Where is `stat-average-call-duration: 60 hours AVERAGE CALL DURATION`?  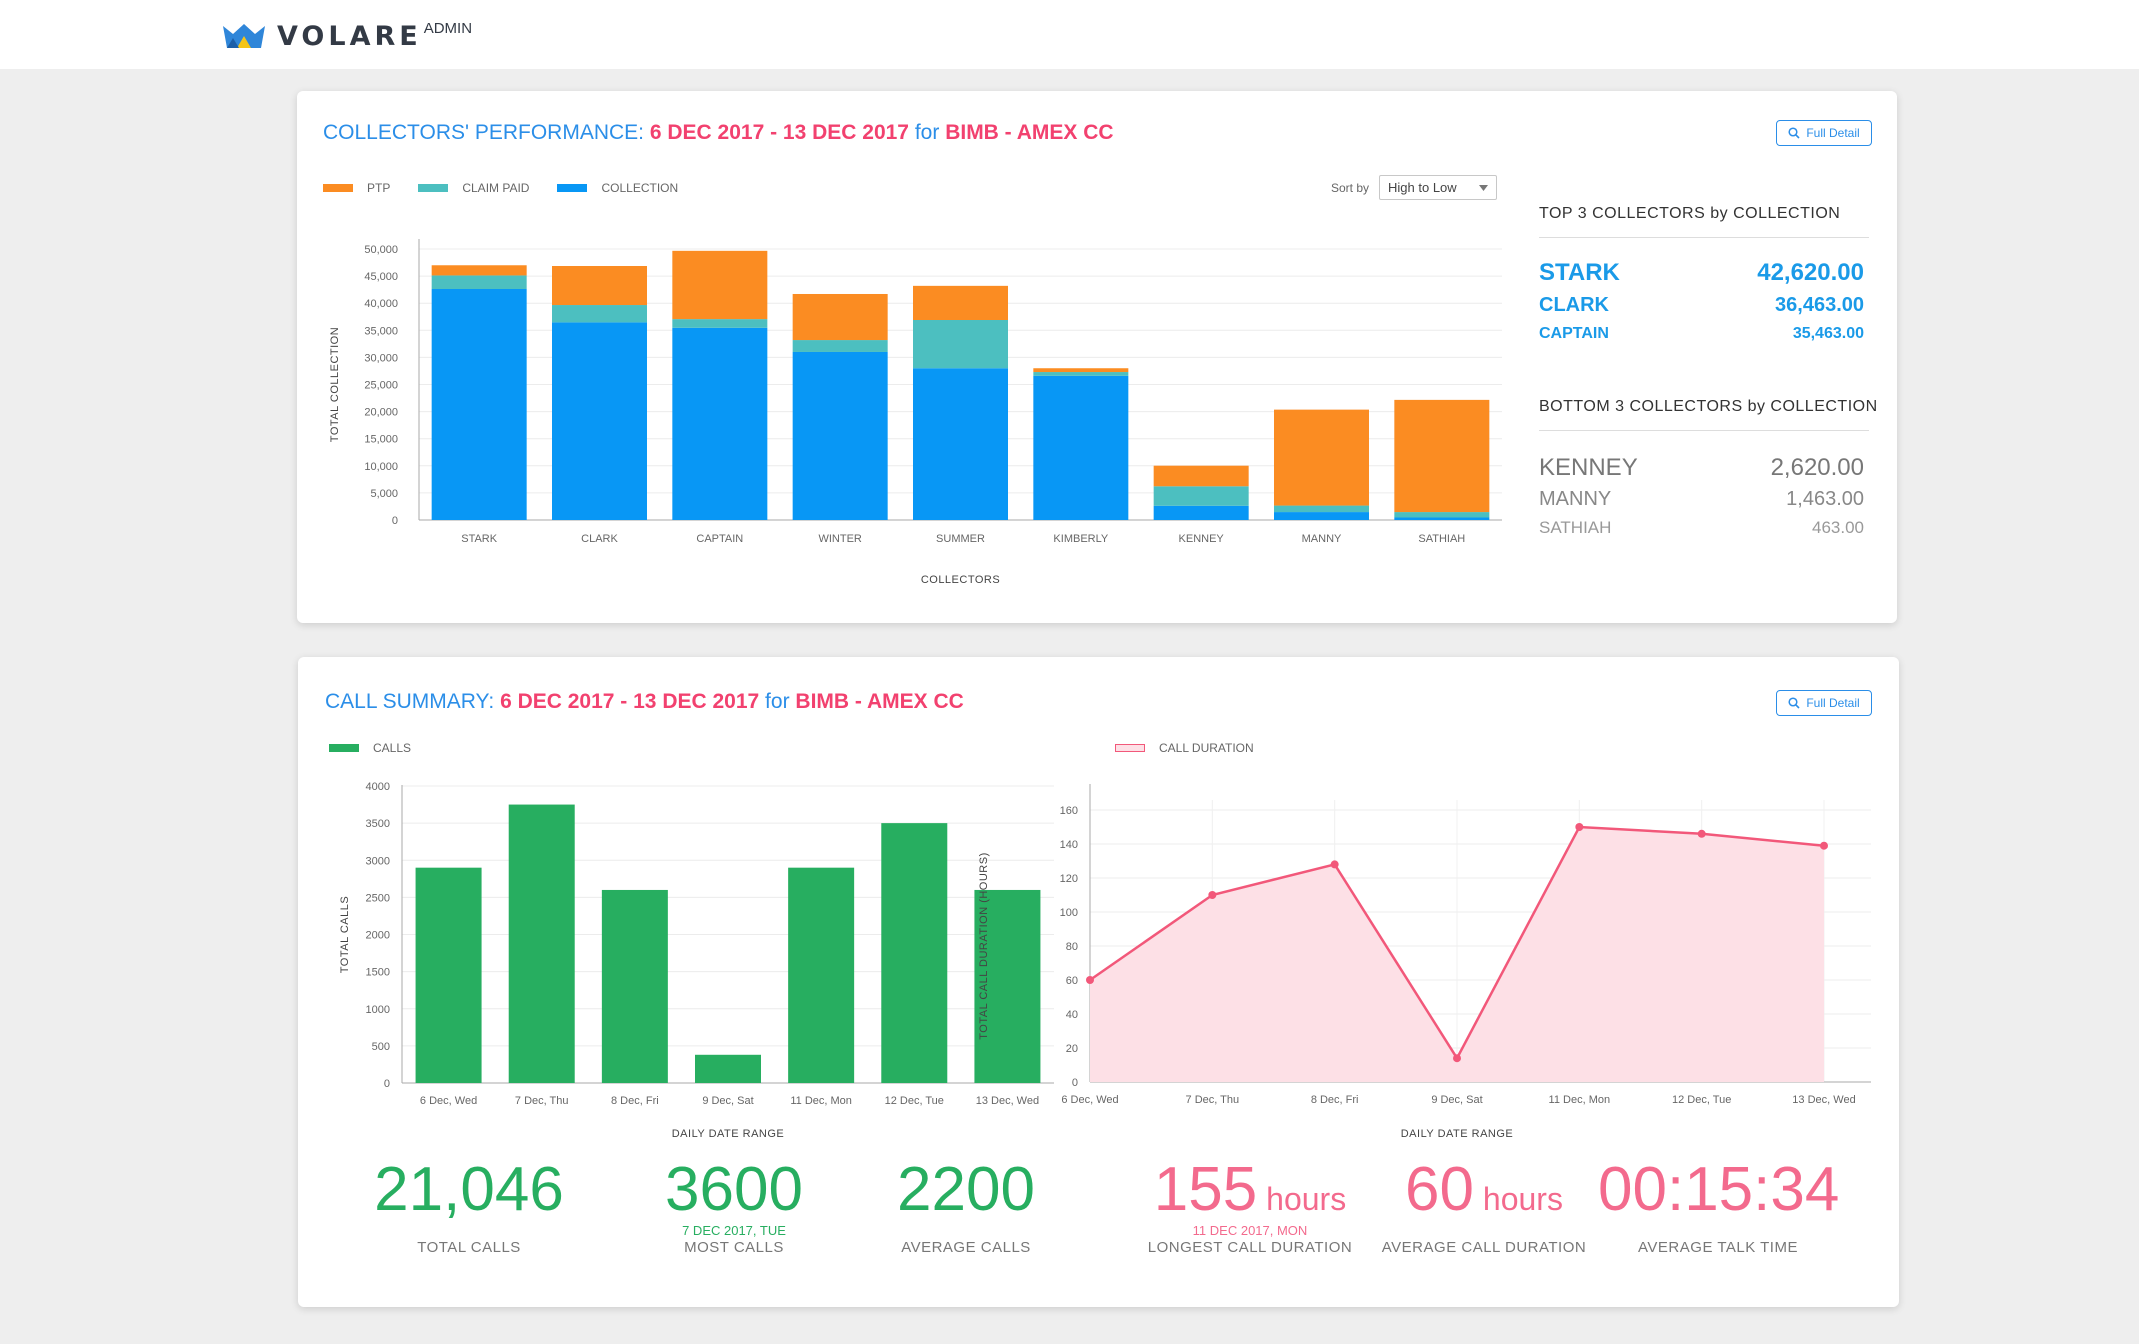
stat-average-call-duration: 60 hours AVERAGE CALL DURATION is located at coordinates (1484, 1208).